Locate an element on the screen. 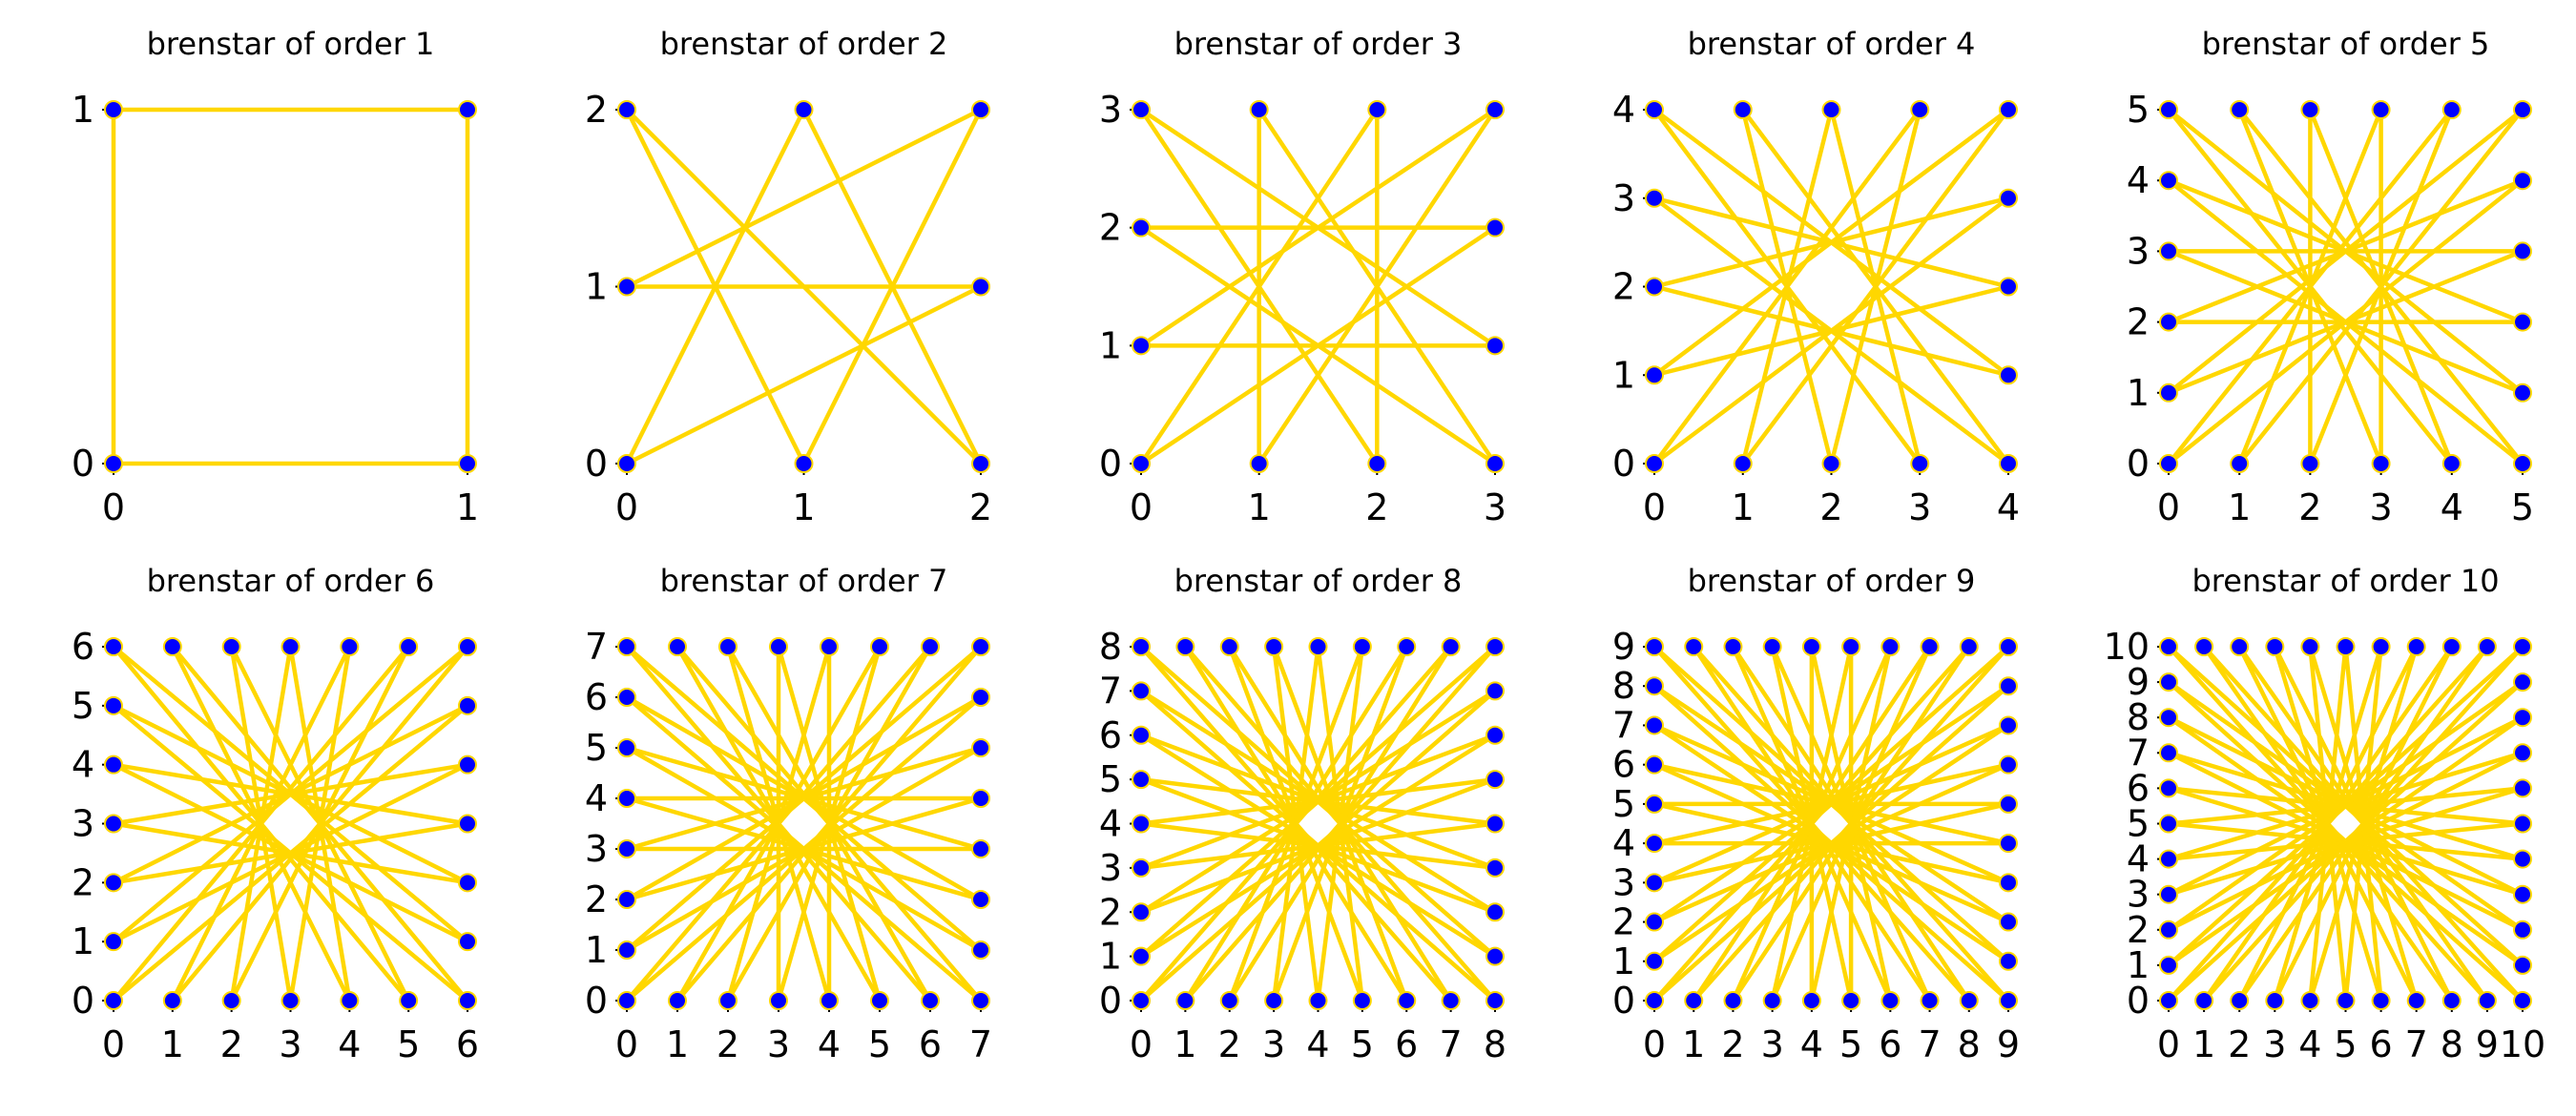  y-tick-label: 2 is located at coordinates (1623, 922).